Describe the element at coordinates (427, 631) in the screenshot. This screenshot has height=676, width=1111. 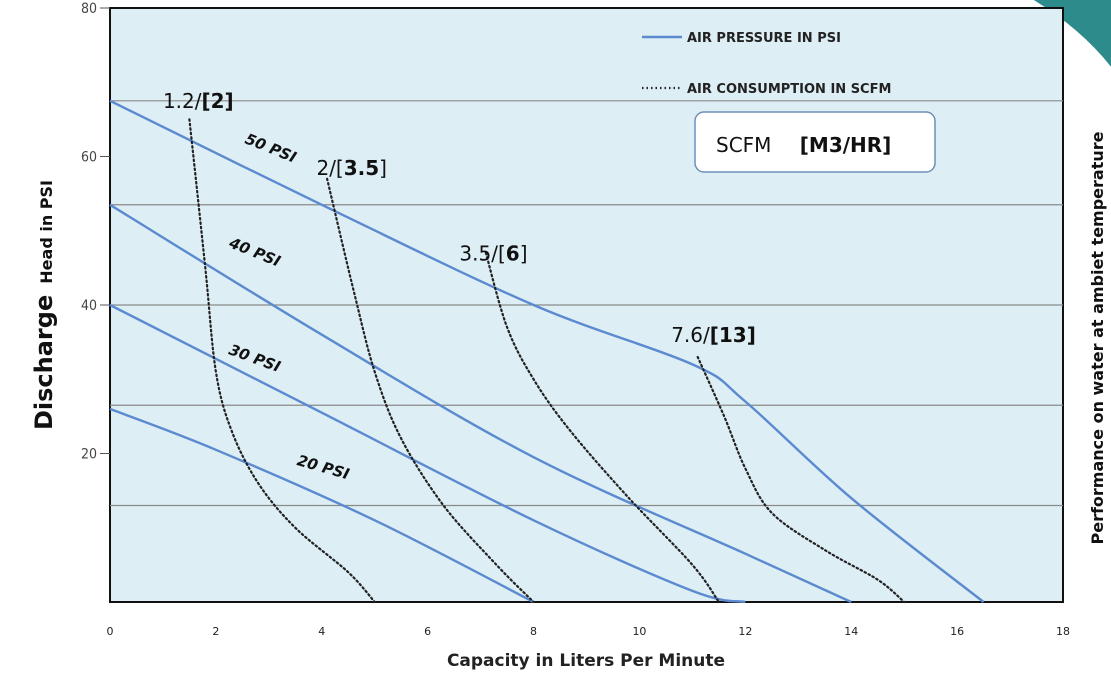
I see `x-tick-label: 6` at that location.